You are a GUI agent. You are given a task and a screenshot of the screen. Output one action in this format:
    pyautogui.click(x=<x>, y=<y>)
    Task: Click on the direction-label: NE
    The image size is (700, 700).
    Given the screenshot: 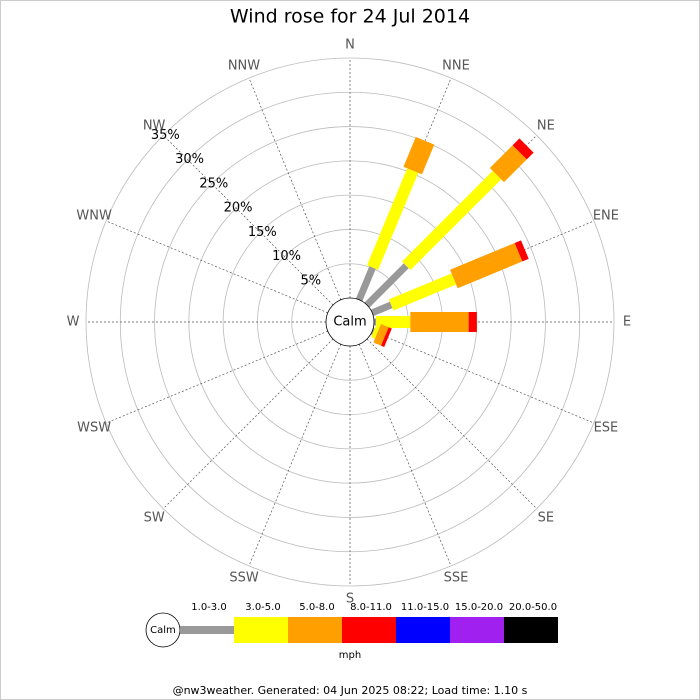 What is the action you would take?
    pyautogui.click(x=546, y=126)
    